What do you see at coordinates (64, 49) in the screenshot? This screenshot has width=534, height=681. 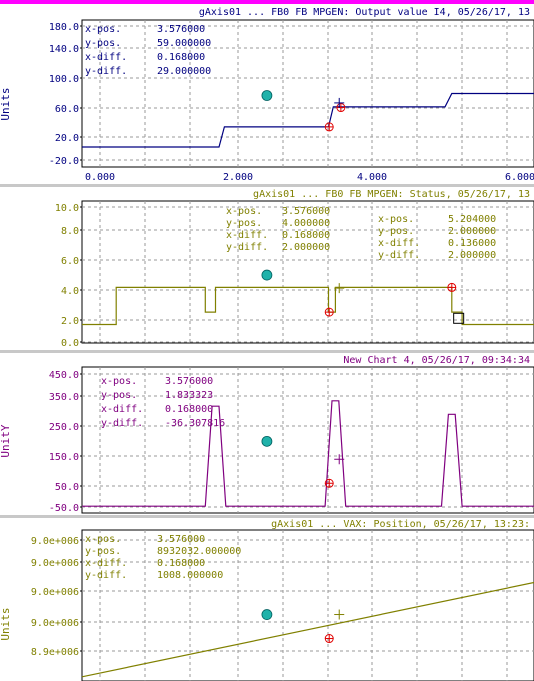 I see `y-tick-label: 140.0` at bounding box center [64, 49].